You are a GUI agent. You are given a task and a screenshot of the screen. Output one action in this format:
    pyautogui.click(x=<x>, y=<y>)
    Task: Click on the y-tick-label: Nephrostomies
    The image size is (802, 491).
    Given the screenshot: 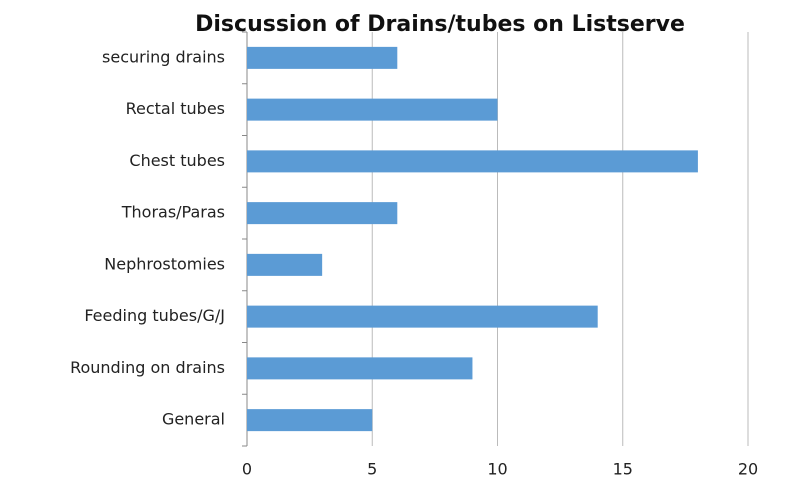 What is the action you would take?
    pyautogui.click(x=164, y=263)
    